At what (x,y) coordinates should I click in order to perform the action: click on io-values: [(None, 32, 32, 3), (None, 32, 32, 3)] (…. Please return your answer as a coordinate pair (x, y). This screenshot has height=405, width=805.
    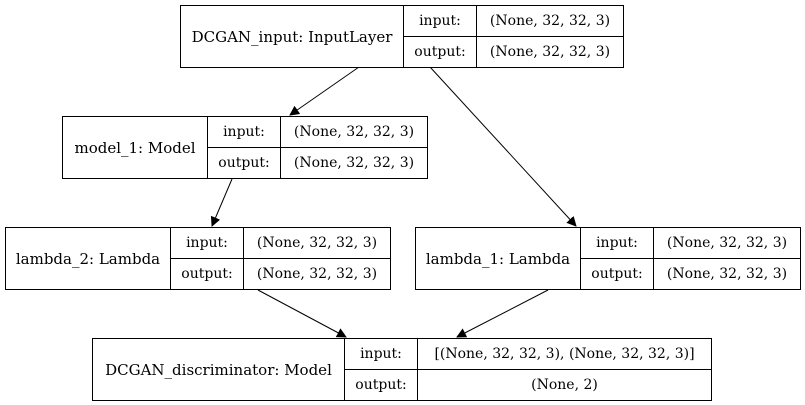
    Looking at the image, I should click on (564, 369).